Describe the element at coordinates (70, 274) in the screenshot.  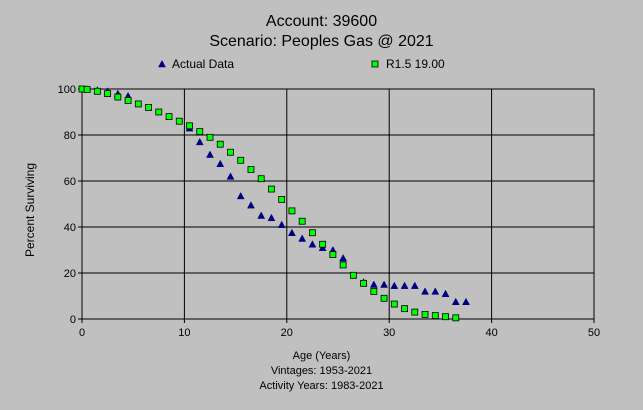
I see `y-tick-label: 20` at that location.